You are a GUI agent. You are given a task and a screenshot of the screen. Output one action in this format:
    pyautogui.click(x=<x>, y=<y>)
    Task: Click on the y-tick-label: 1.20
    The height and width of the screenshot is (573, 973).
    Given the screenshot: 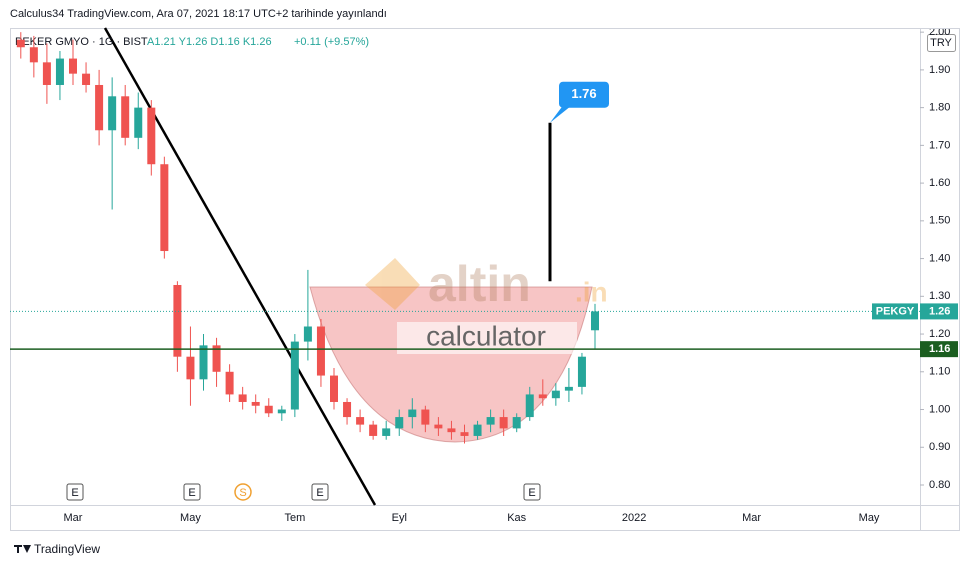 What is the action you would take?
    pyautogui.click(x=939, y=334)
    